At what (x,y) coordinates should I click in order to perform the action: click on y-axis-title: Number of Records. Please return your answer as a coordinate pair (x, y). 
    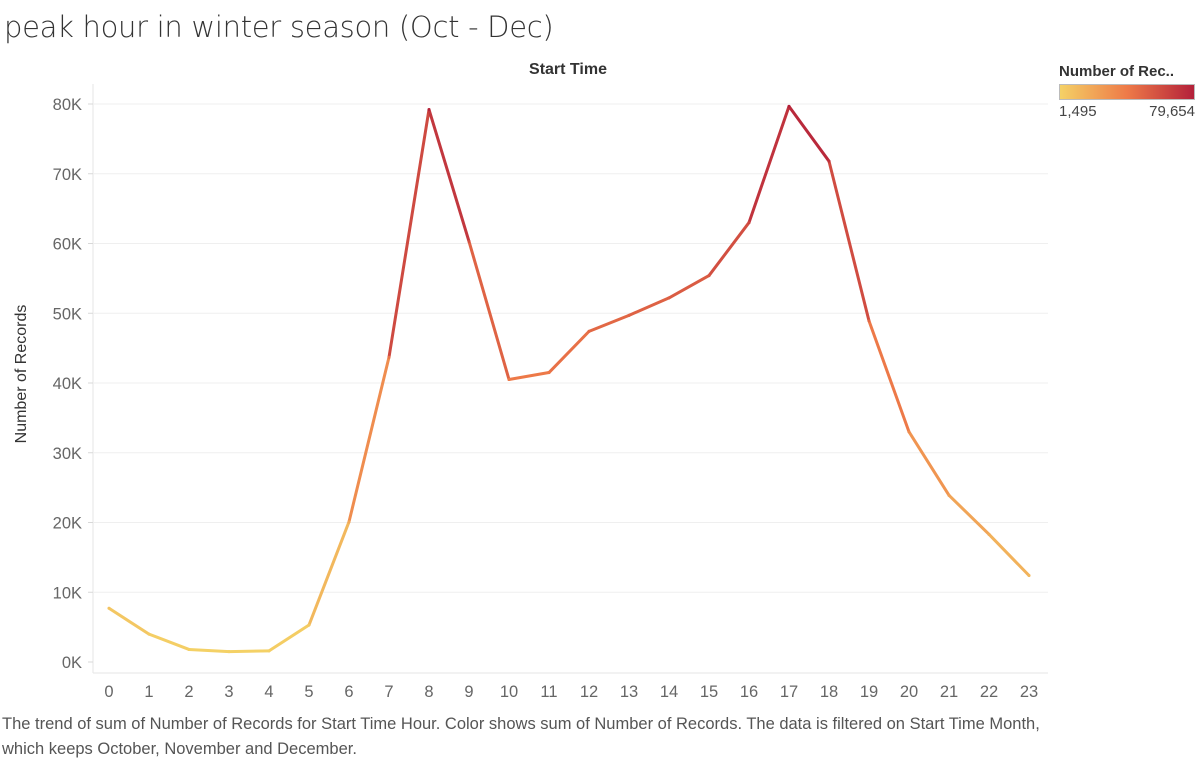
    Looking at the image, I should click on (21, 374).